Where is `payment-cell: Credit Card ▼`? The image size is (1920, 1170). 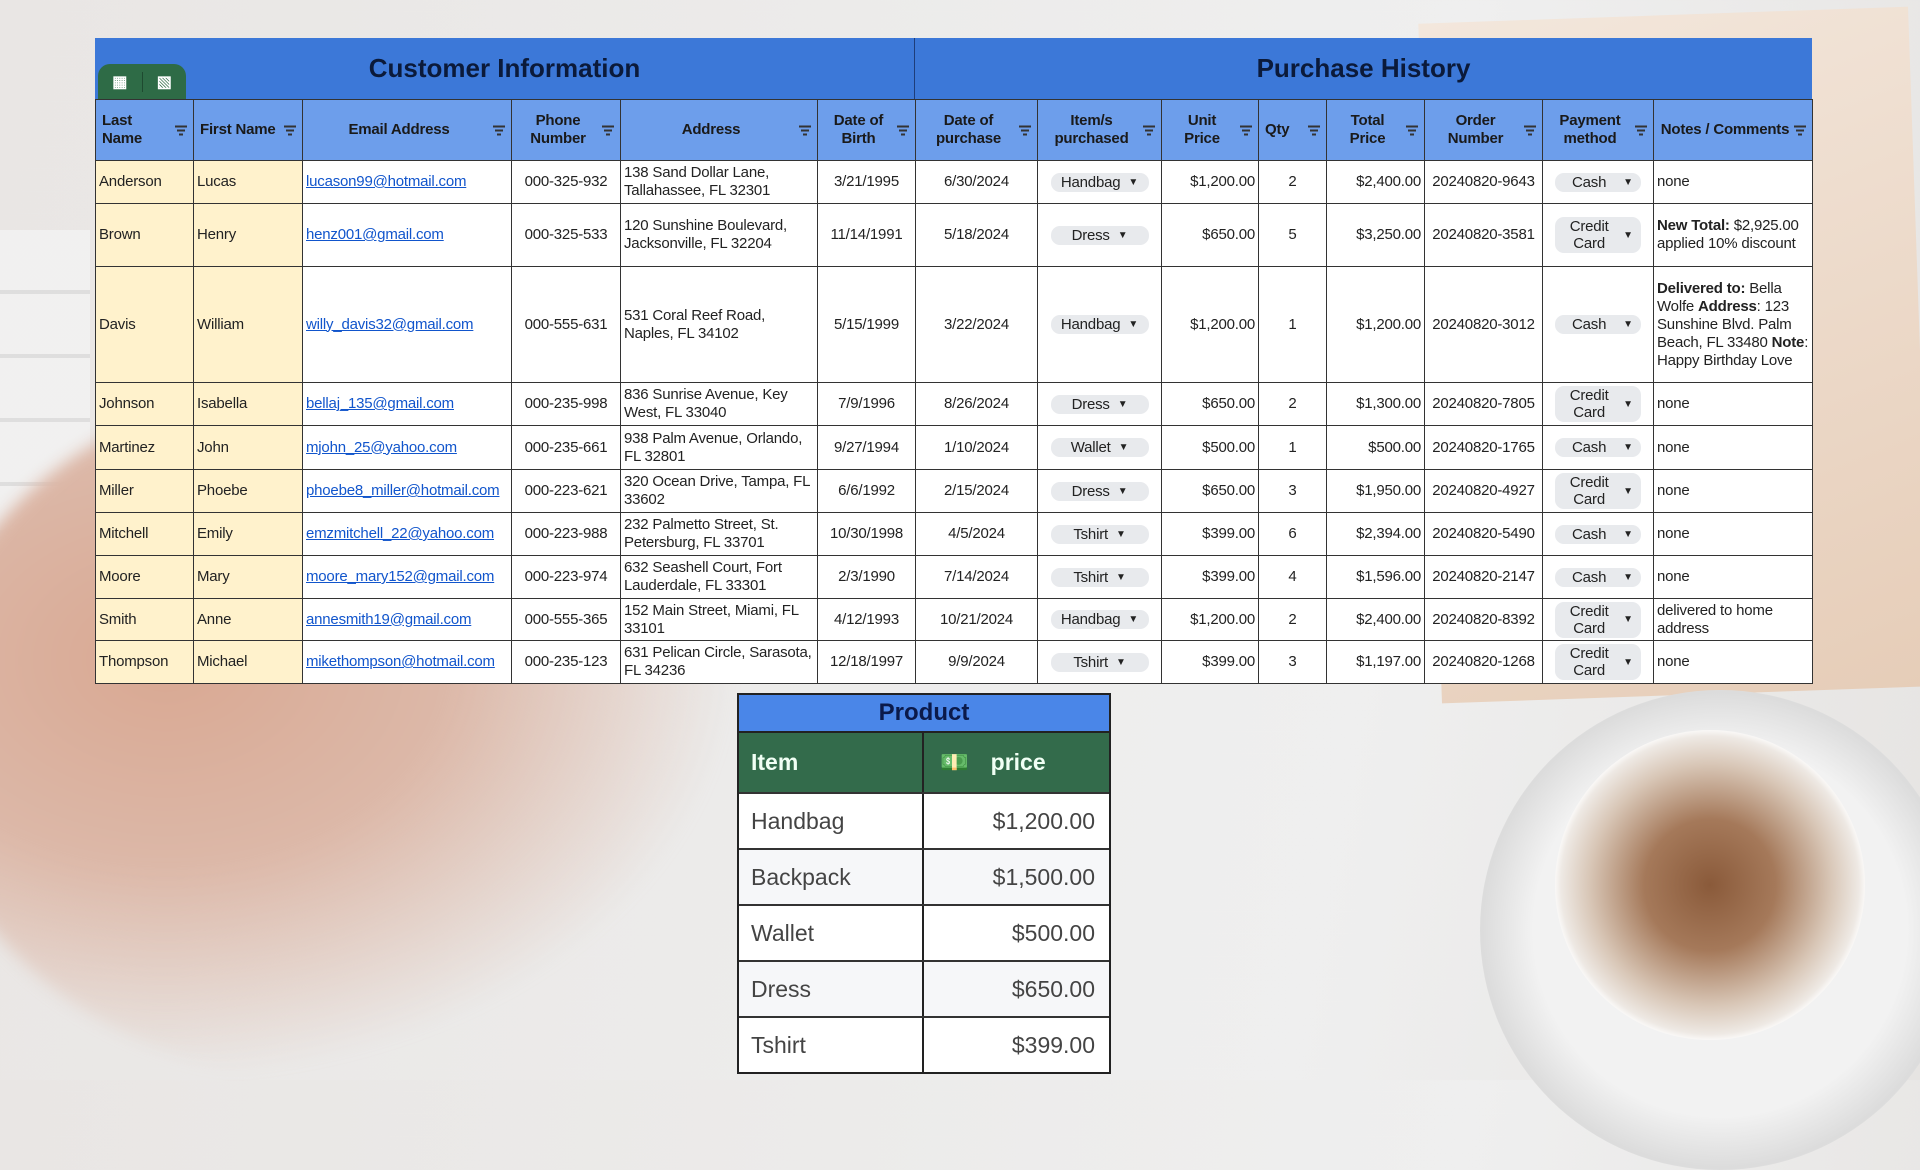 payment-cell: Credit Card ▼ is located at coordinates (1598, 491).